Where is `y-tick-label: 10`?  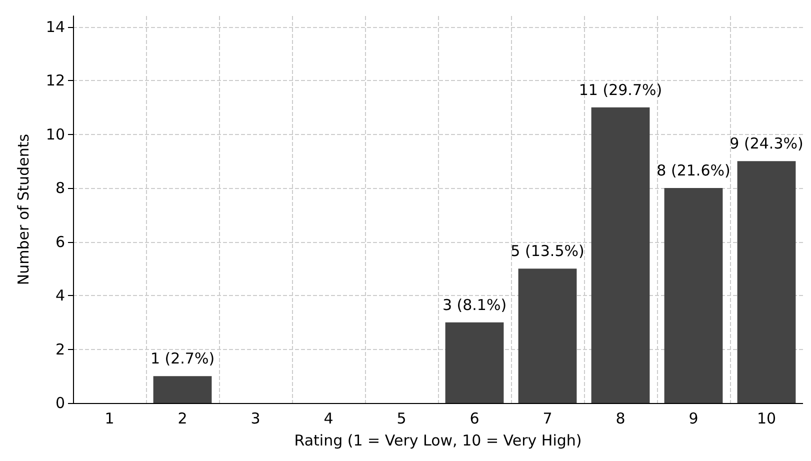
y-tick-label: 10 is located at coordinates (55, 134).